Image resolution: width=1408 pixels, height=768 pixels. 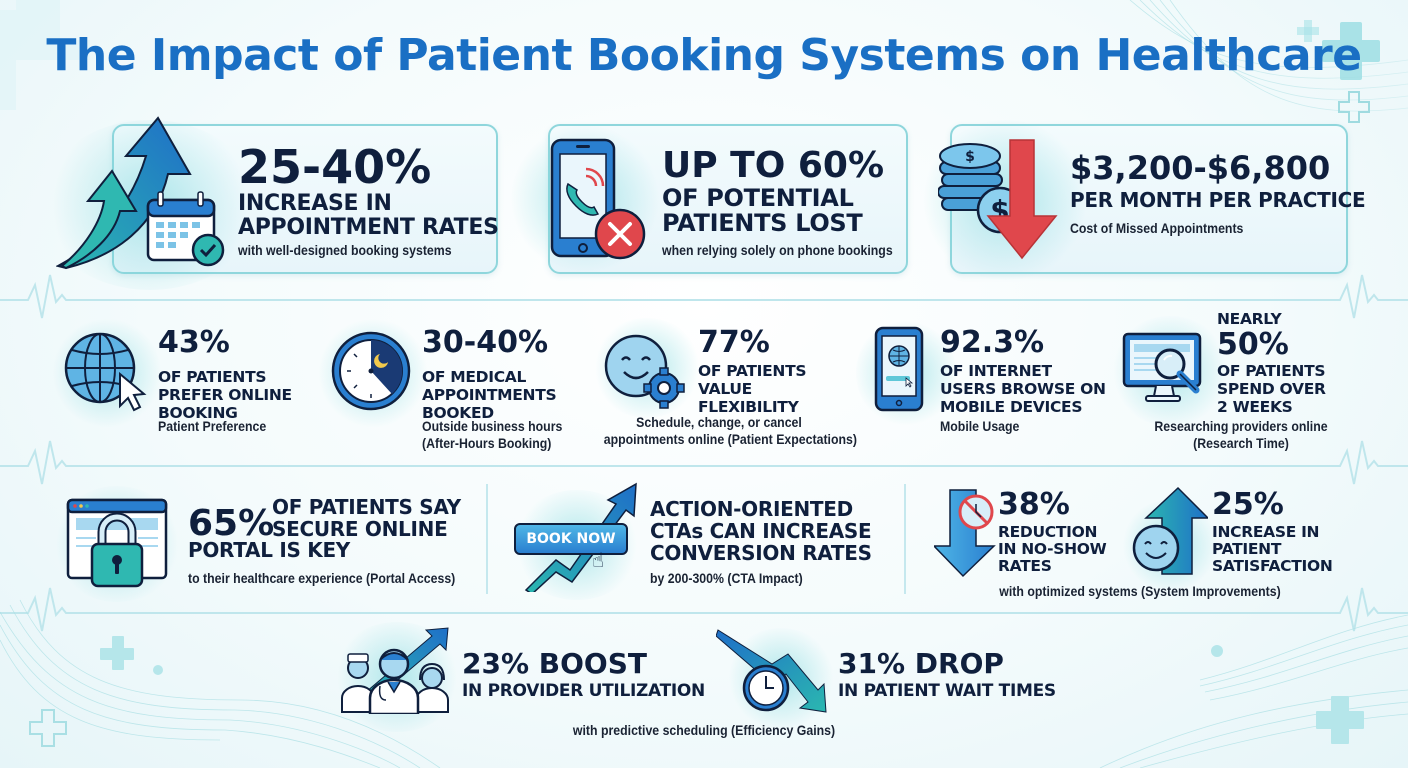 What do you see at coordinates (773, 165) in the screenshot?
I see `stat-value: UP TO 60%` at bounding box center [773, 165].